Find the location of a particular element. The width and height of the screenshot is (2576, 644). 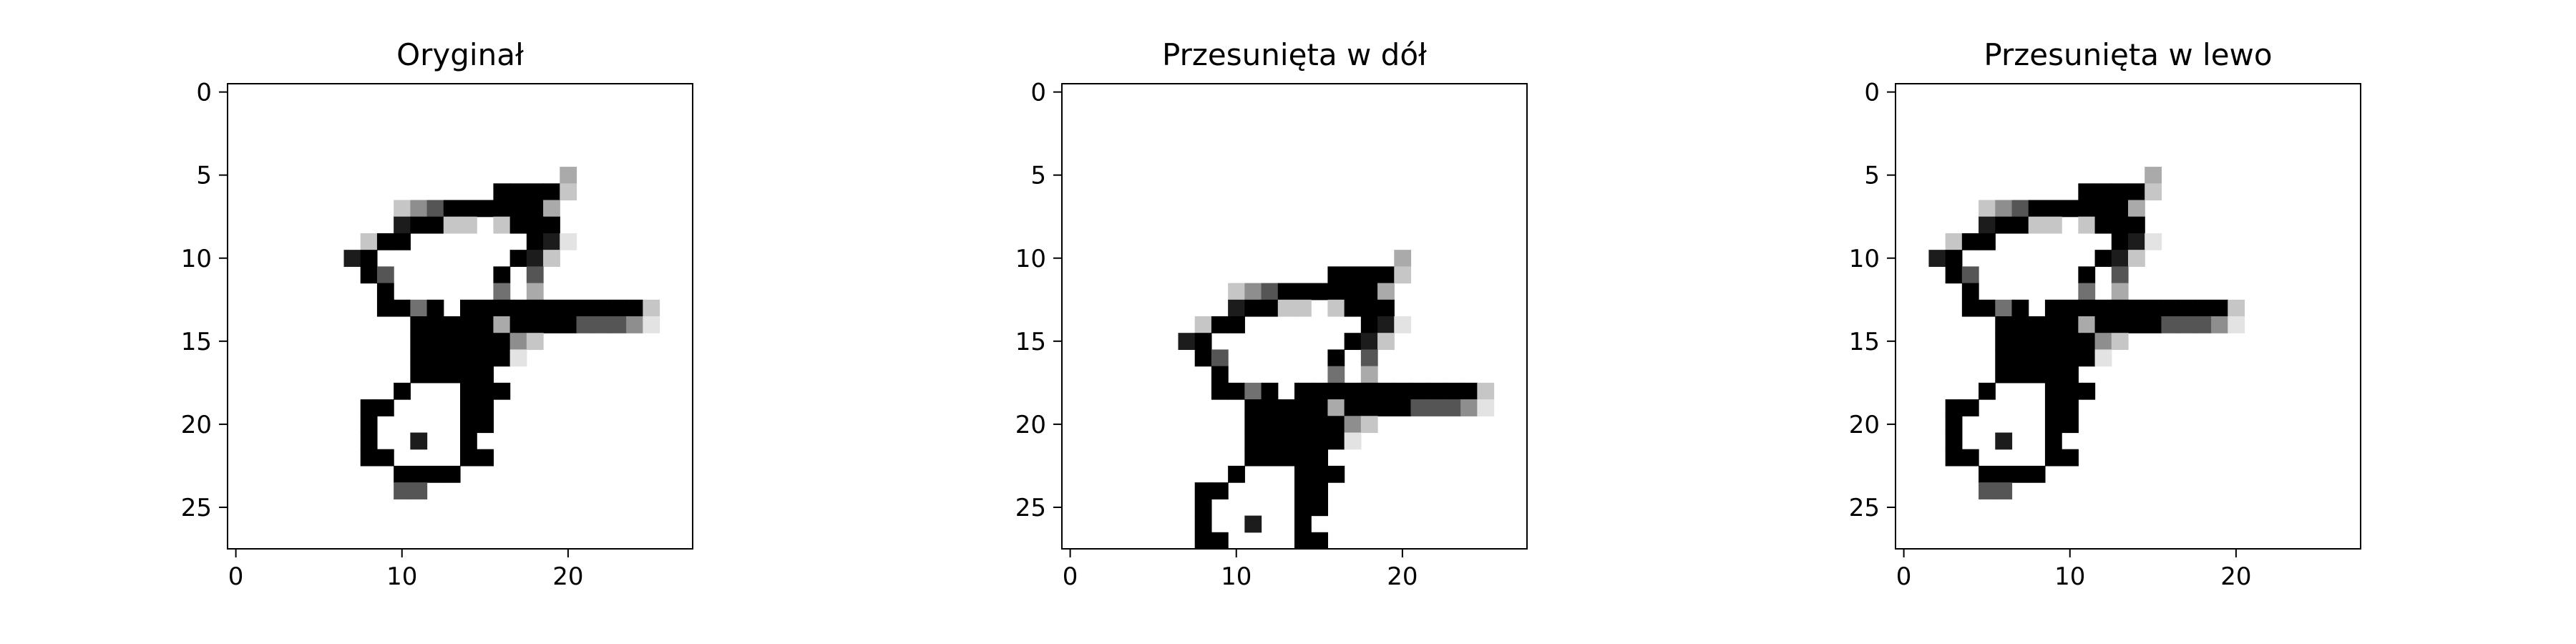

panel-title: Przesunięta w dół is located at coordinates (1294, 54).